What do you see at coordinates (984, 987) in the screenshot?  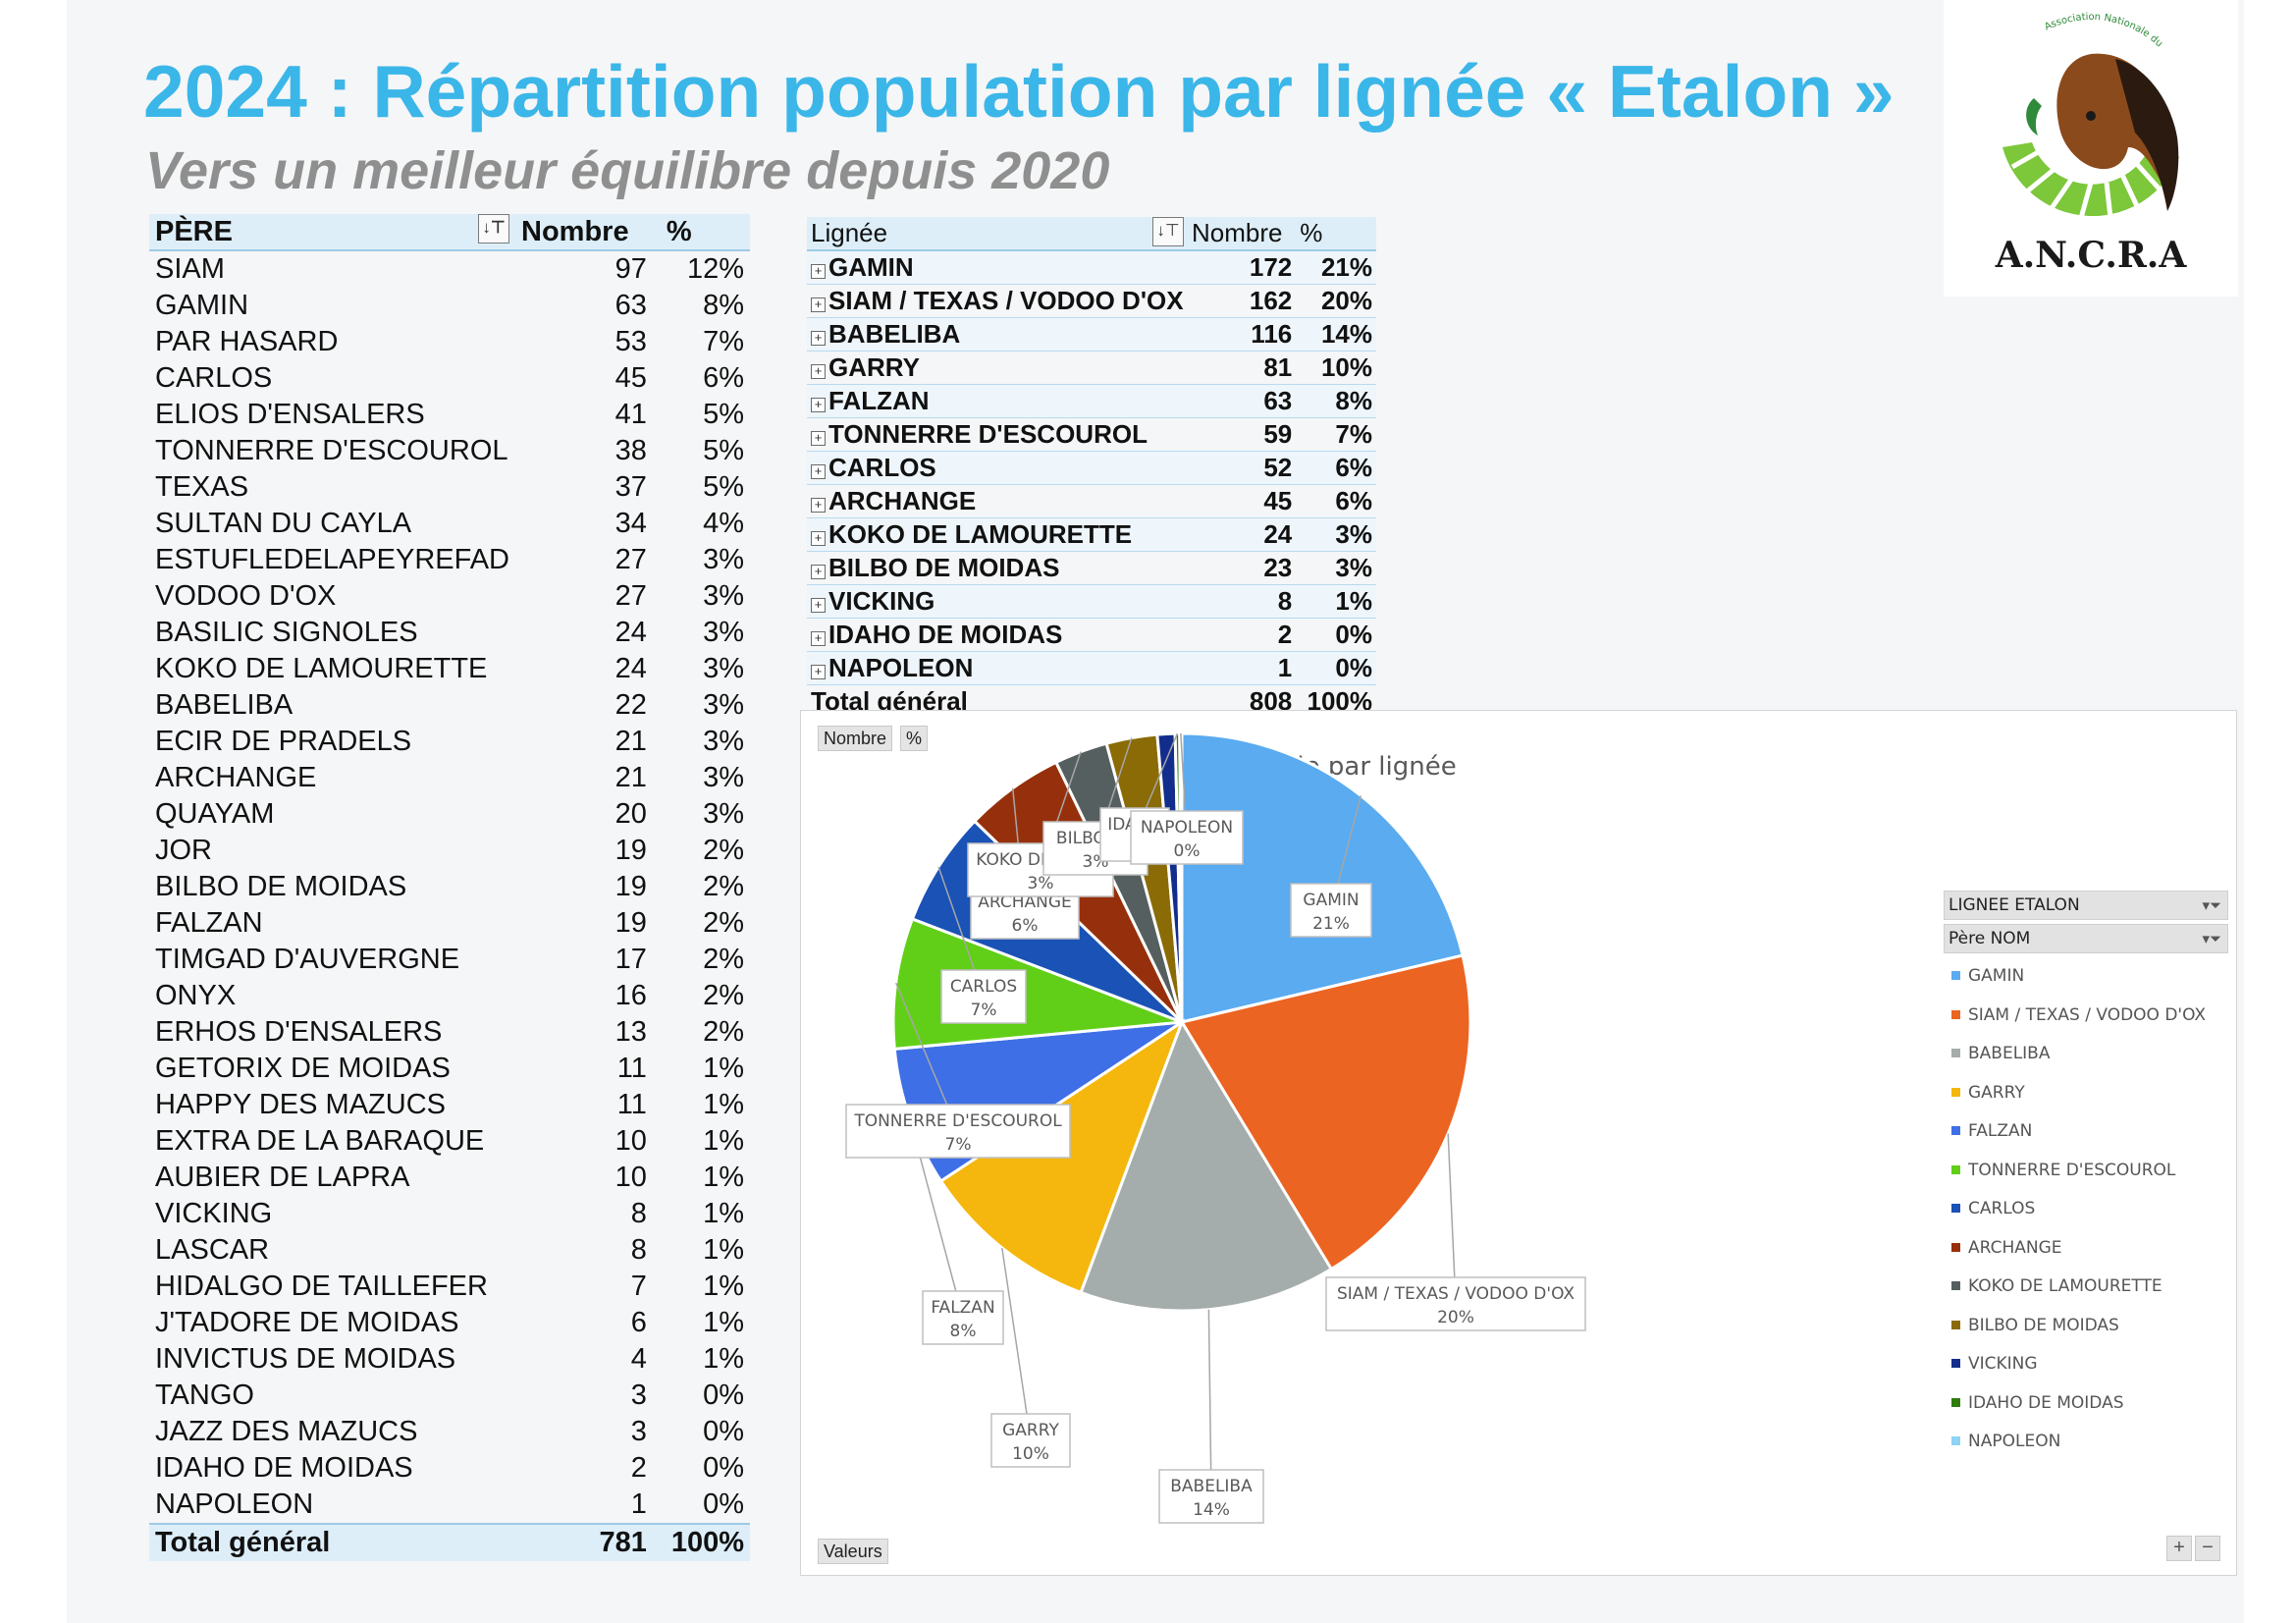 I see `data-label-name: CARLOS` at bounding box center [984, 987].